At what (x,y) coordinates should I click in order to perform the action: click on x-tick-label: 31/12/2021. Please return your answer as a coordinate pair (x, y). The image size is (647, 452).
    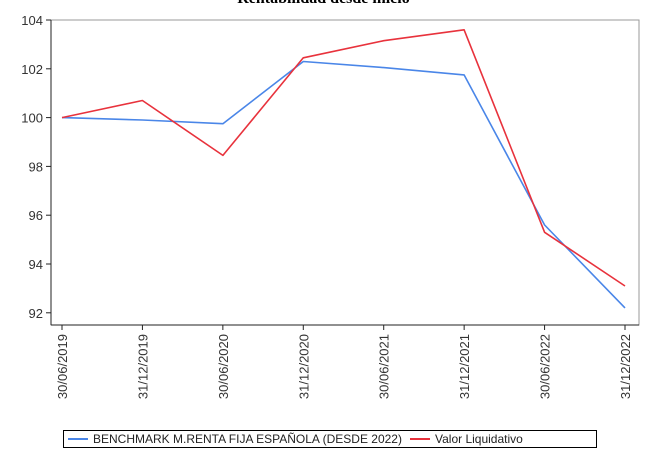
    Looking at the image, I should click on (464, 366).